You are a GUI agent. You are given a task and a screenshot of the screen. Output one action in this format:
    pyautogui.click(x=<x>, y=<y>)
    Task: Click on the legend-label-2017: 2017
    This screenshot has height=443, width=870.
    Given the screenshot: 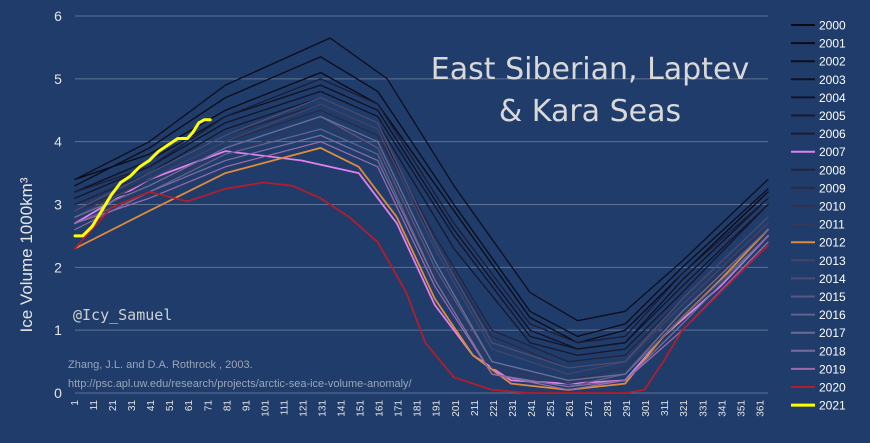 What is the action you would take?
    pyautogui.click(x=832, y=333)
    